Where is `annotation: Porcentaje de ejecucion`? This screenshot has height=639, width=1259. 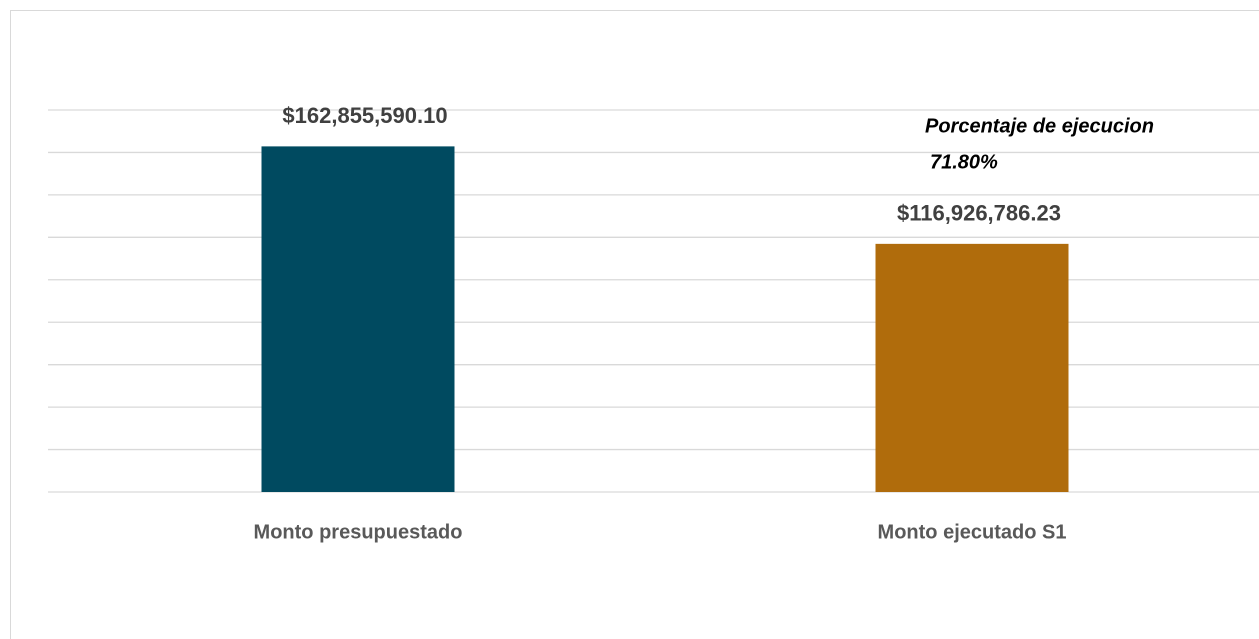
annotation: Porcentaje de ejecucion is located at coordinates (1039, 126).